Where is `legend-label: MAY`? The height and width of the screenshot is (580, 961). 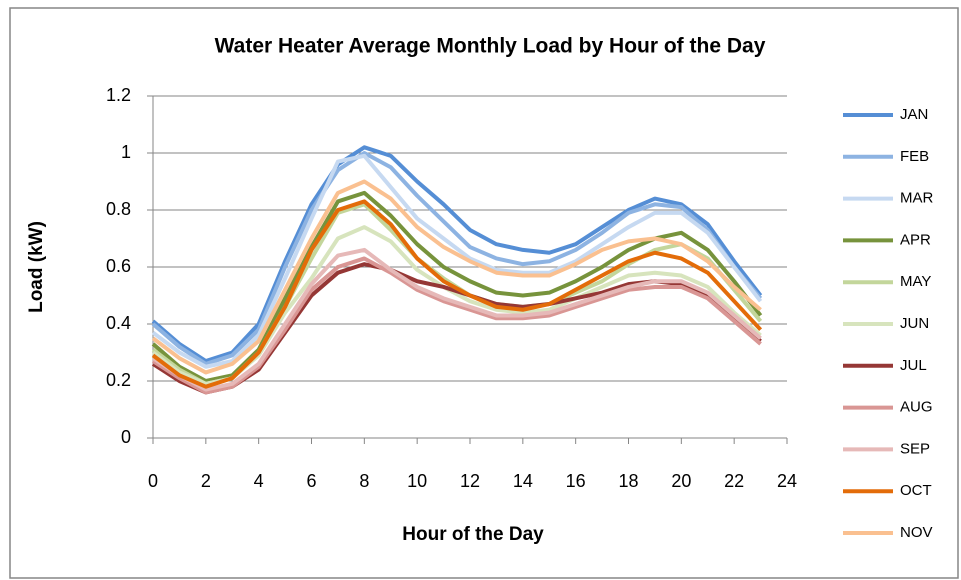 legend-label: MAY is located at coordinates (915, 281).